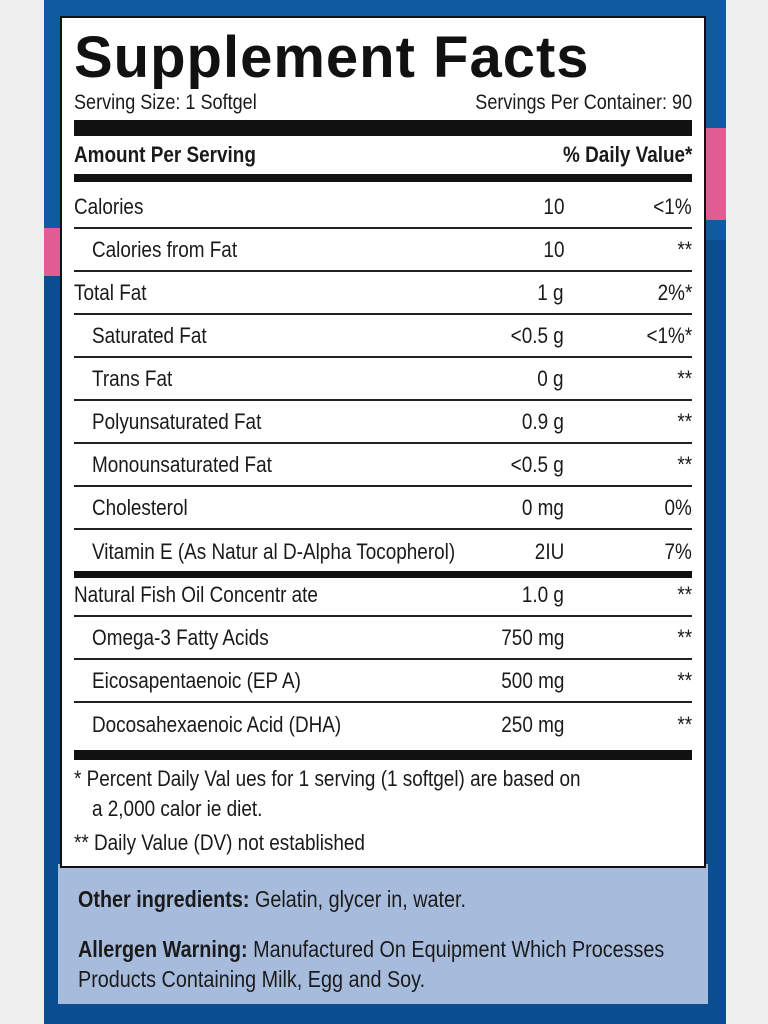 The width and height of the screenshot is (768, 1024). Describe the element at coordinates (383, 755) in the screenshot. I see `thick-divider-bottom` at that location.